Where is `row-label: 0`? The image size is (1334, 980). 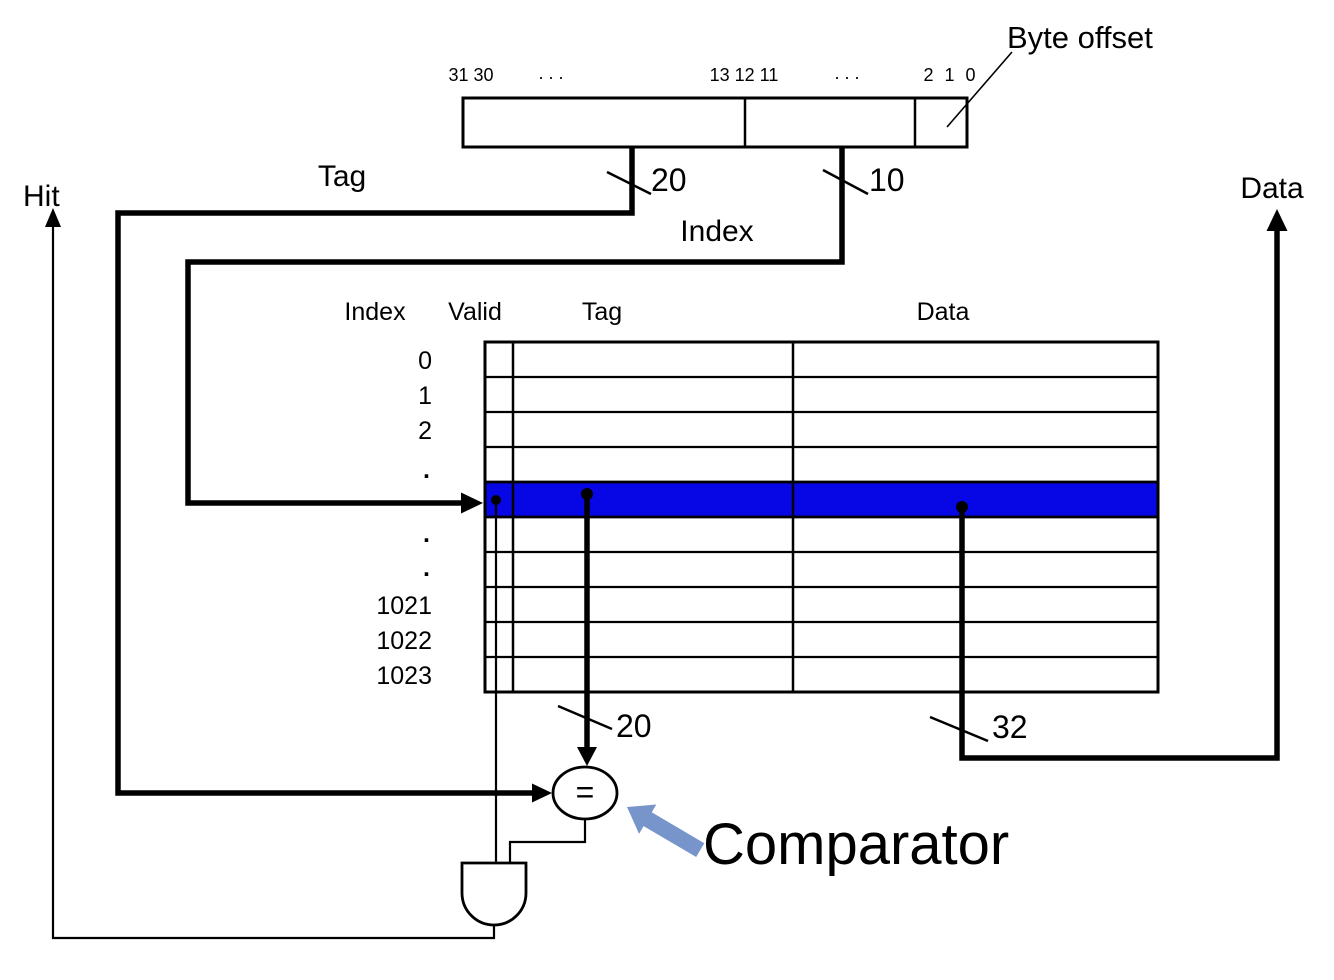
row-label: 0 is located at coordinates (425, 361).